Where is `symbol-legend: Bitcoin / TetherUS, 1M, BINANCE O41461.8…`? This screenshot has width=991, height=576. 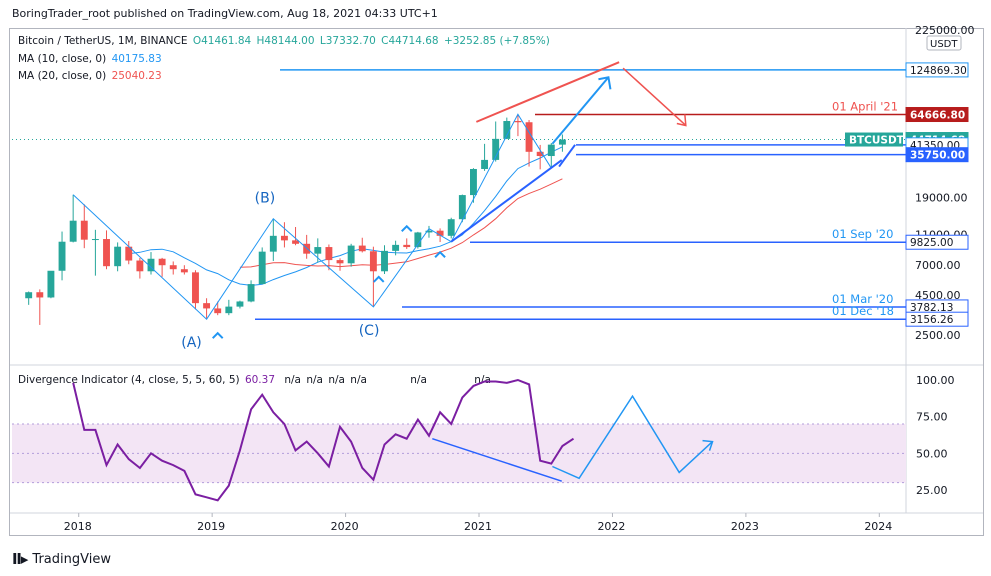 symbol-legend: Bitcoin / TetherUS, 1M, BINANCE O41461.8… is located at coordinates (285, 41).